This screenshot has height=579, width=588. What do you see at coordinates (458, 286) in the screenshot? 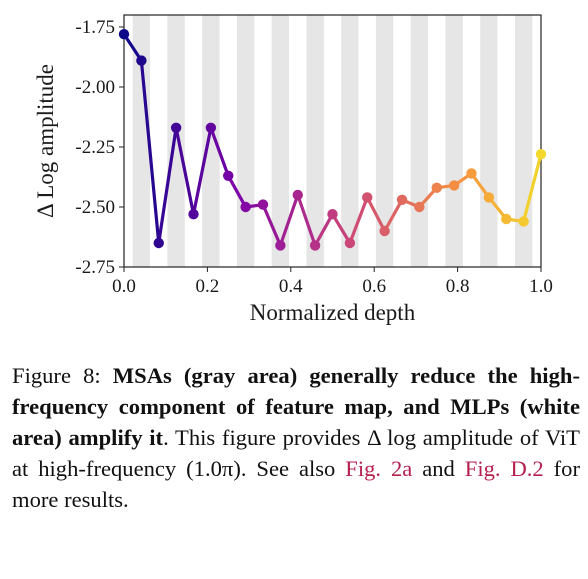
I see `x-tick-label: 0.8` at bounding box center [458, 286].